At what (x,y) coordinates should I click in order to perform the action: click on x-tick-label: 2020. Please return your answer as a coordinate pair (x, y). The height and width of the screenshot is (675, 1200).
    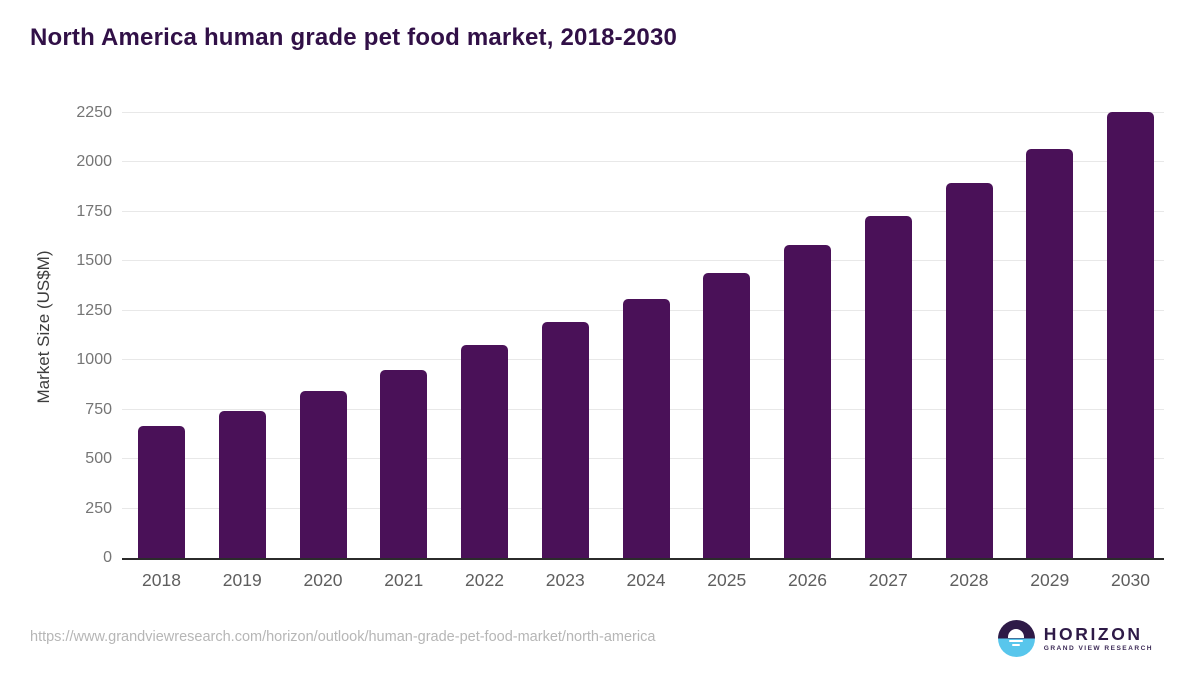
    Looking at the image, I should click on (323, 580).